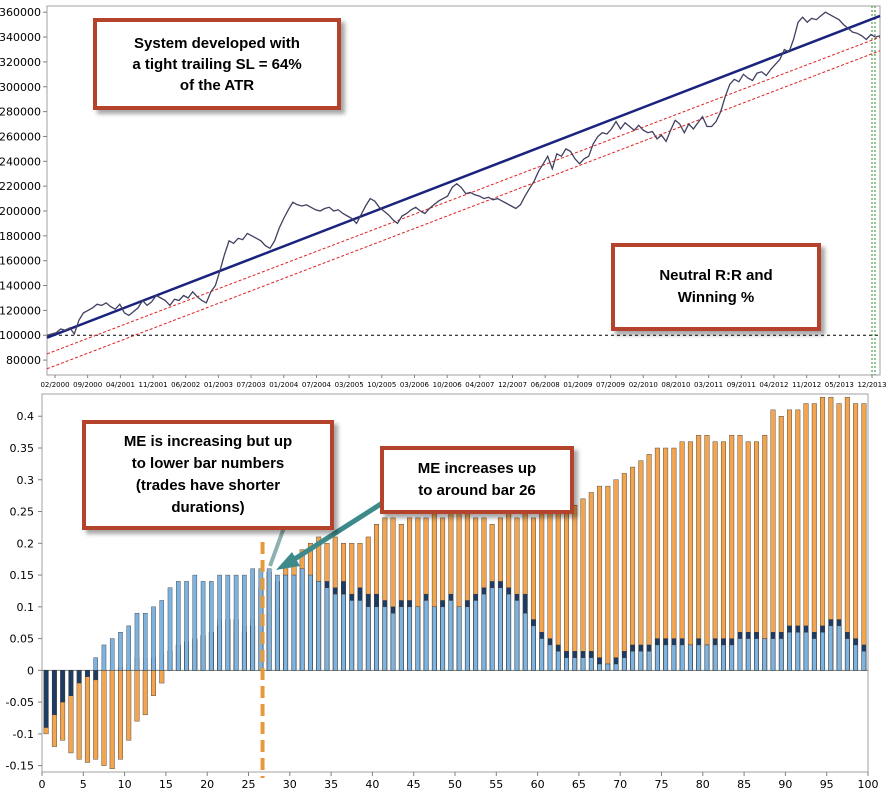  I want to click on y-tick-label: 180000, so click(20, 236).